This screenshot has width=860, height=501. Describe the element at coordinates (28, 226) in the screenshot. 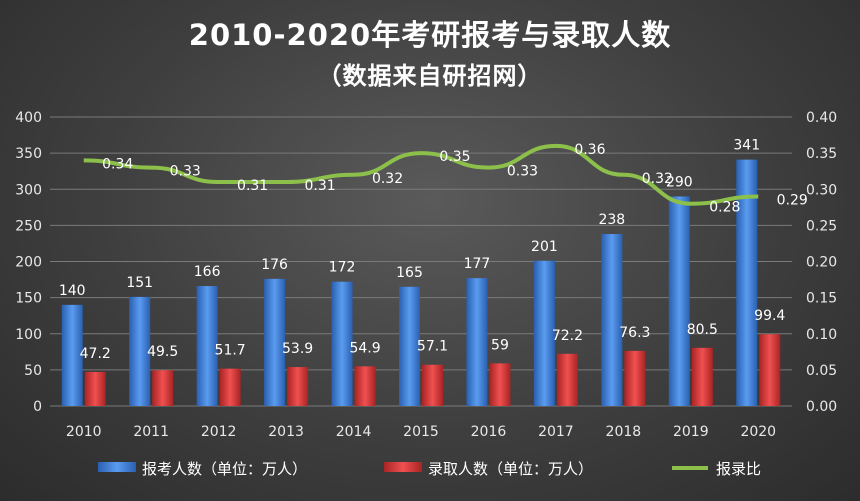

I see `y-left-tick-label: 250` at that location.